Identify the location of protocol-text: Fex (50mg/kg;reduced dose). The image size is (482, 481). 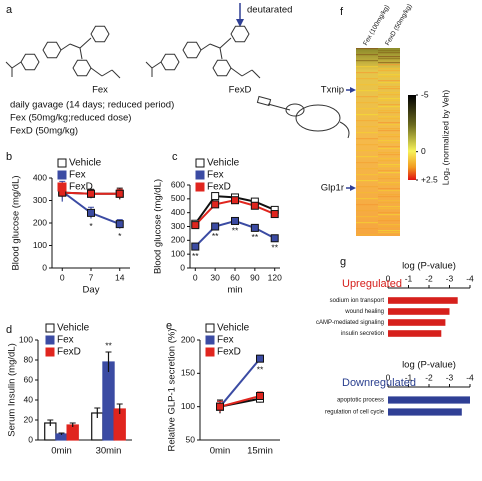
(70, 118).